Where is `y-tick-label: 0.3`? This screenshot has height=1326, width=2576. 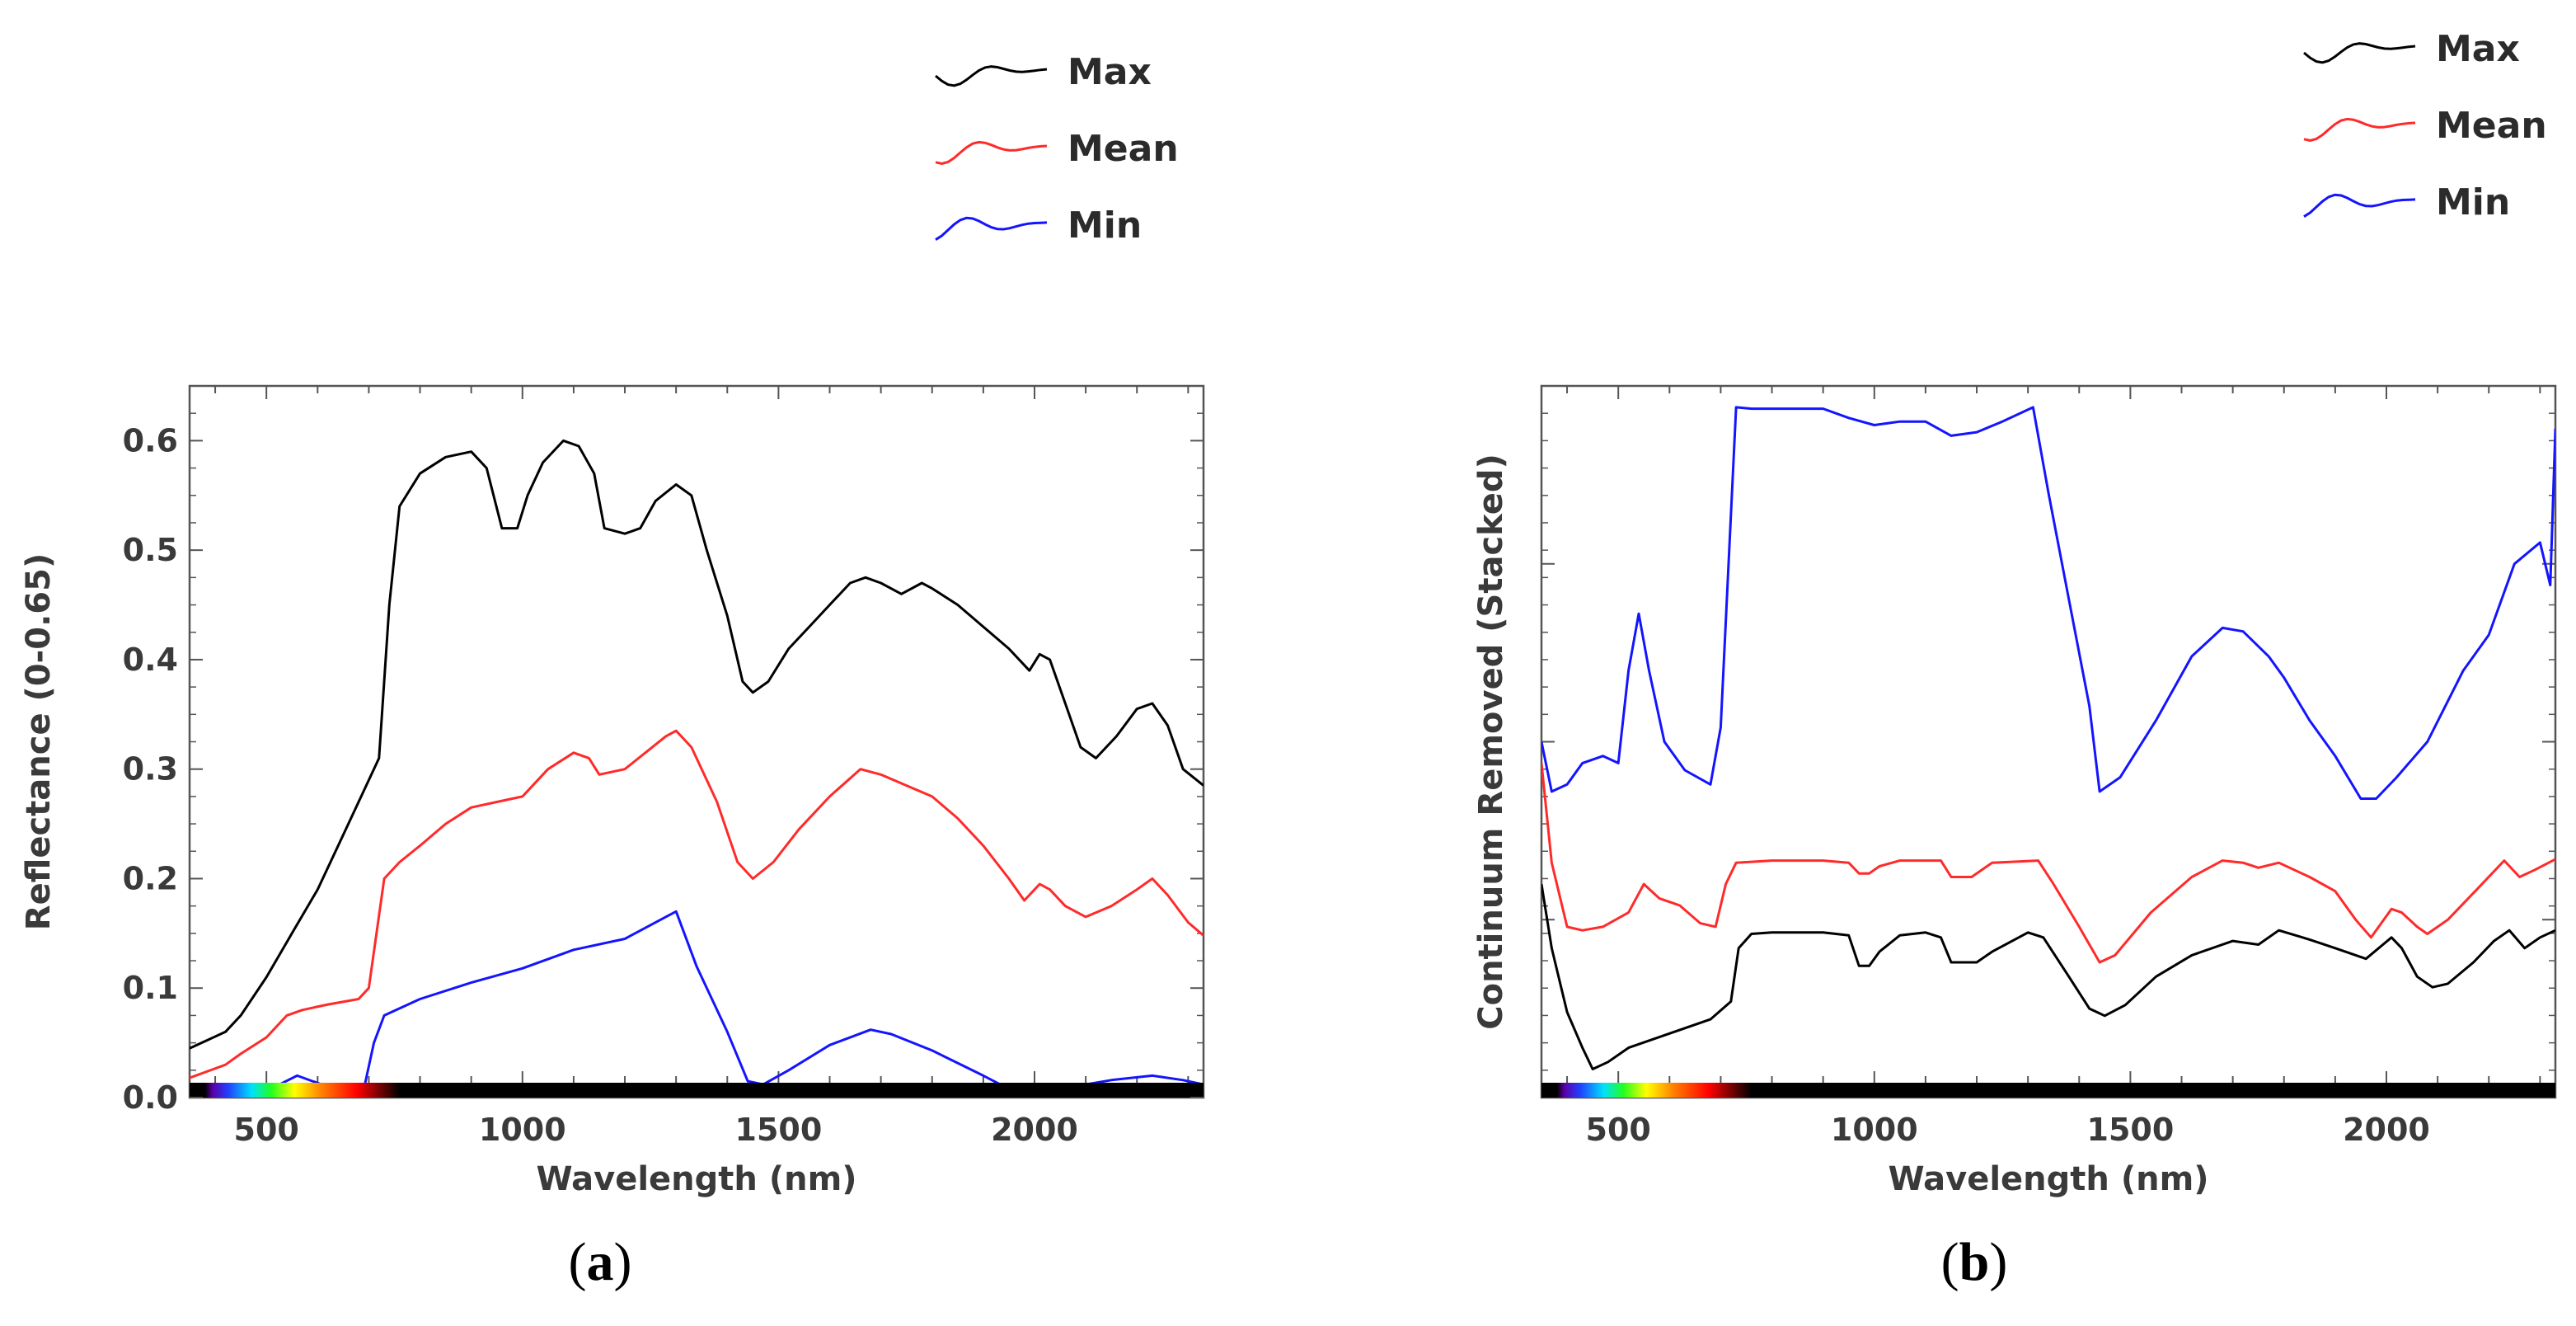 y-tick-label: 0.3 is located at coordinates (150, 769).